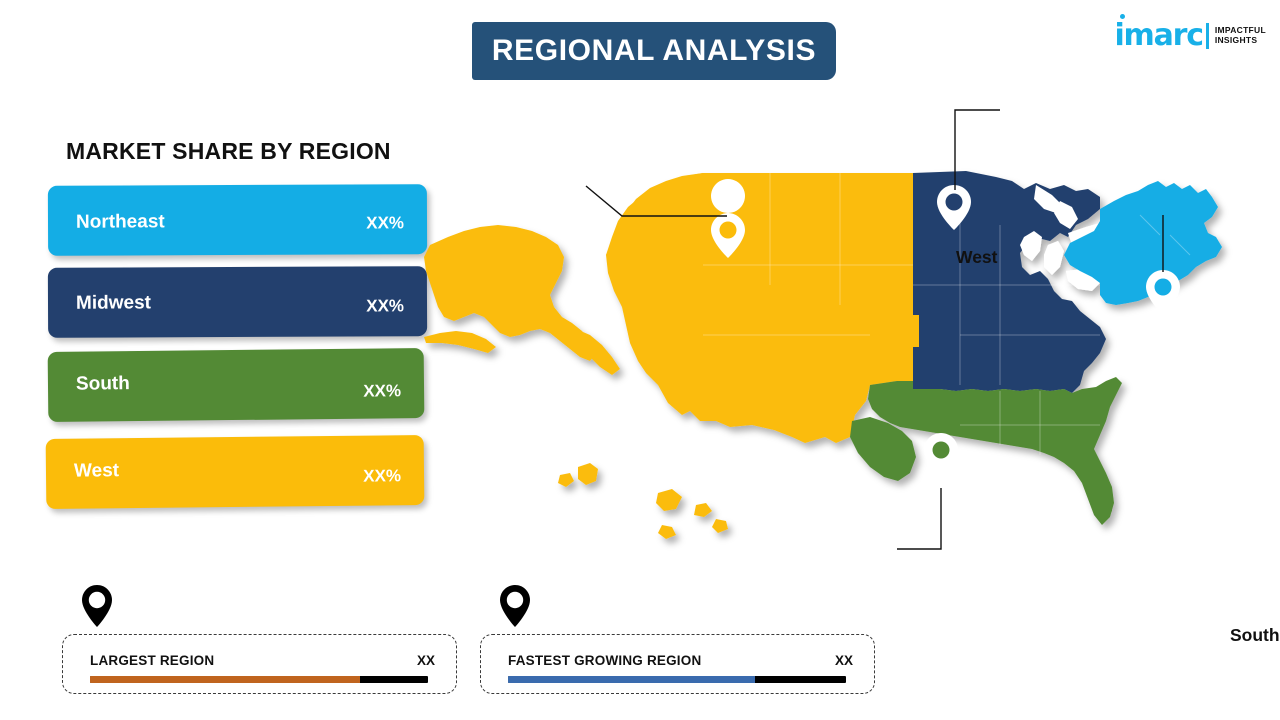 This screenshot has width=1280, height=720. What do you see at coordinates (225, 679) in the screenshot?
I see `stat-largest-progress-fill` at bounding box center [225, 679].